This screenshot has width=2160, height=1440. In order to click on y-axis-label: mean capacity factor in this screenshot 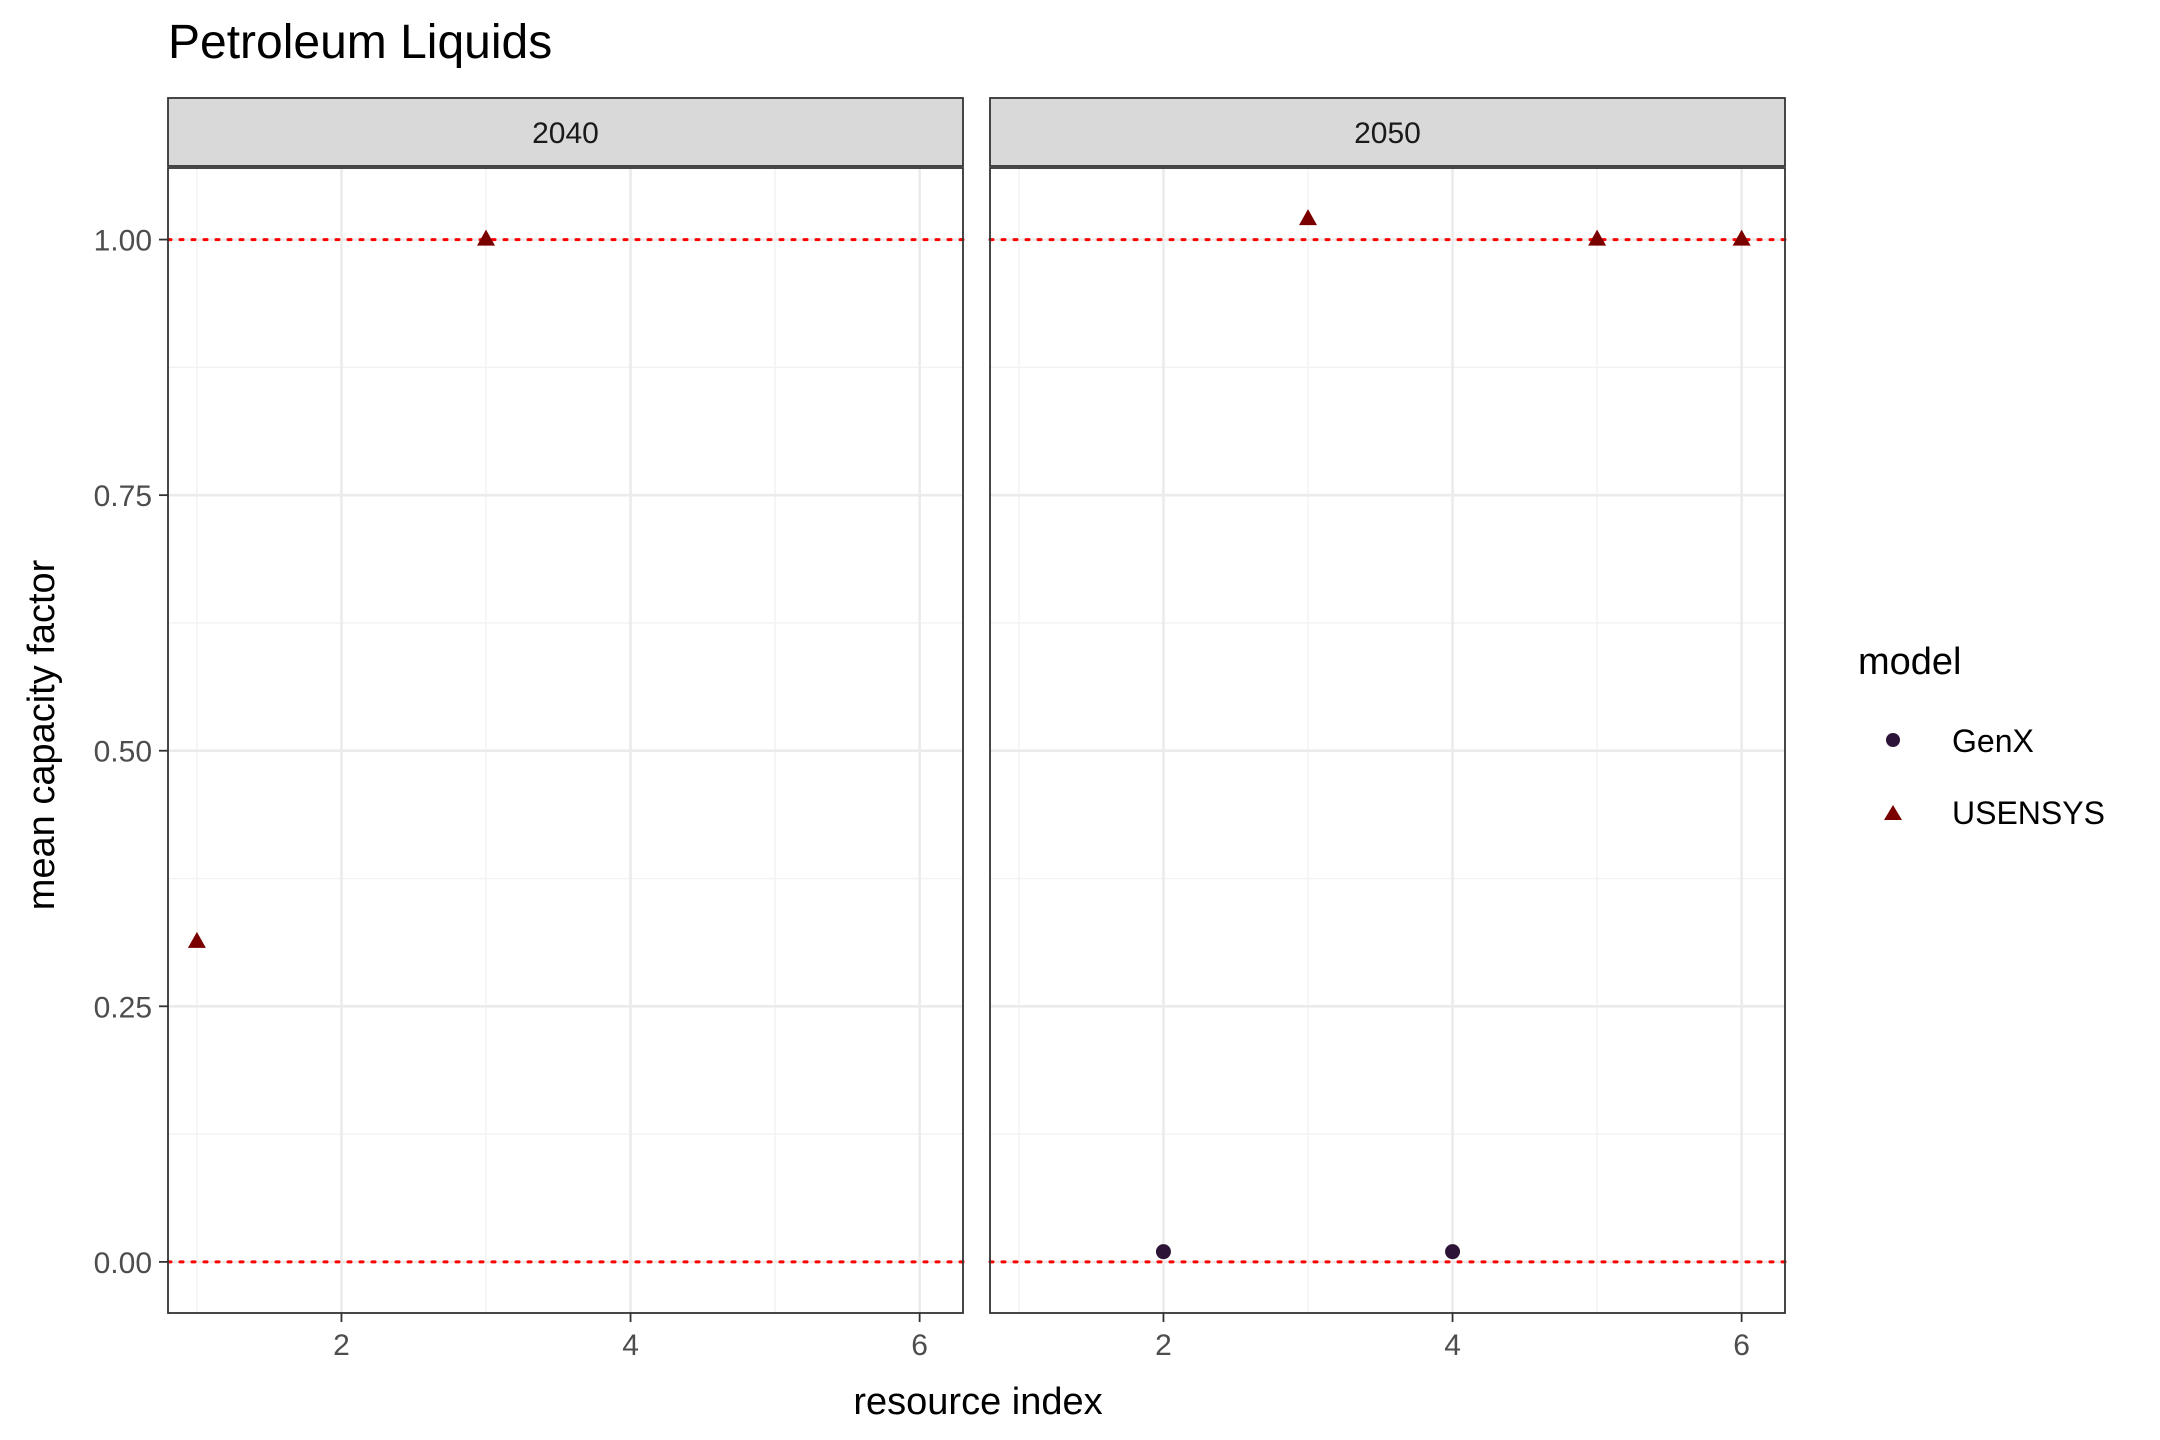, I will do `click(42, 734)`.